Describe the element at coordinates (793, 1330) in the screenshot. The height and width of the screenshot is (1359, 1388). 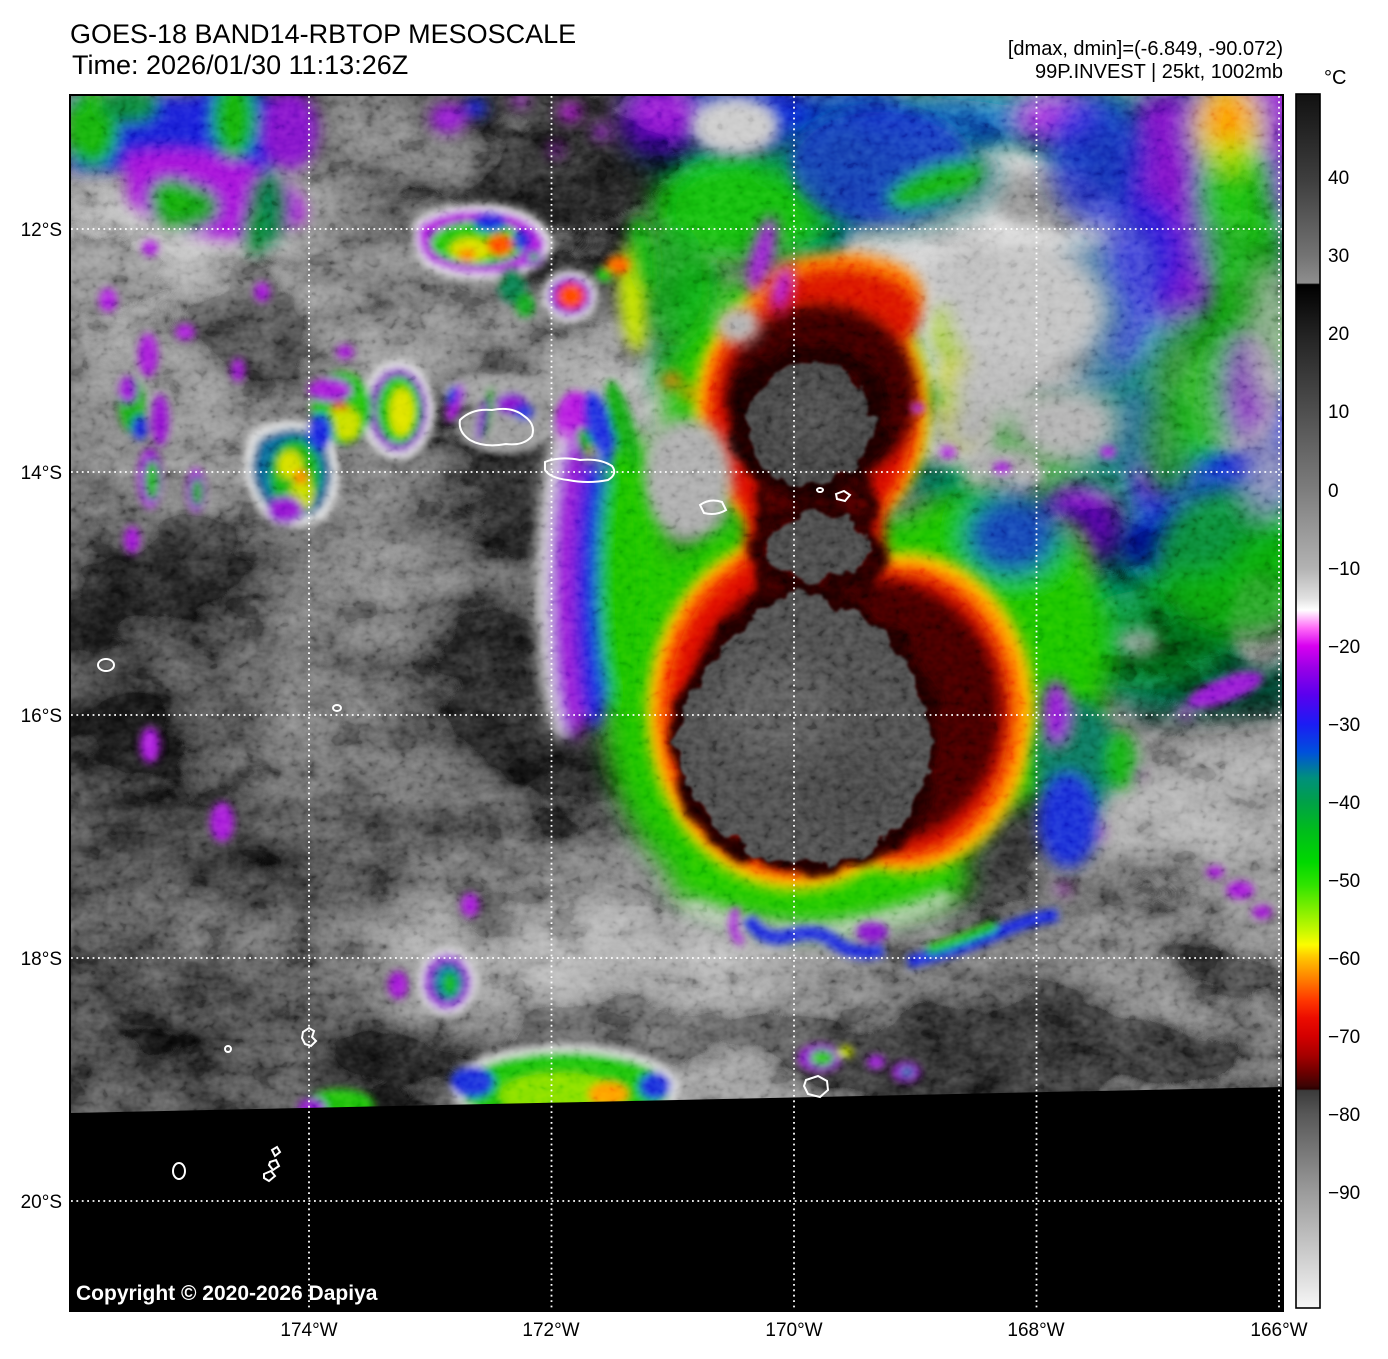
I see `svg-text: 170°W` at that location.